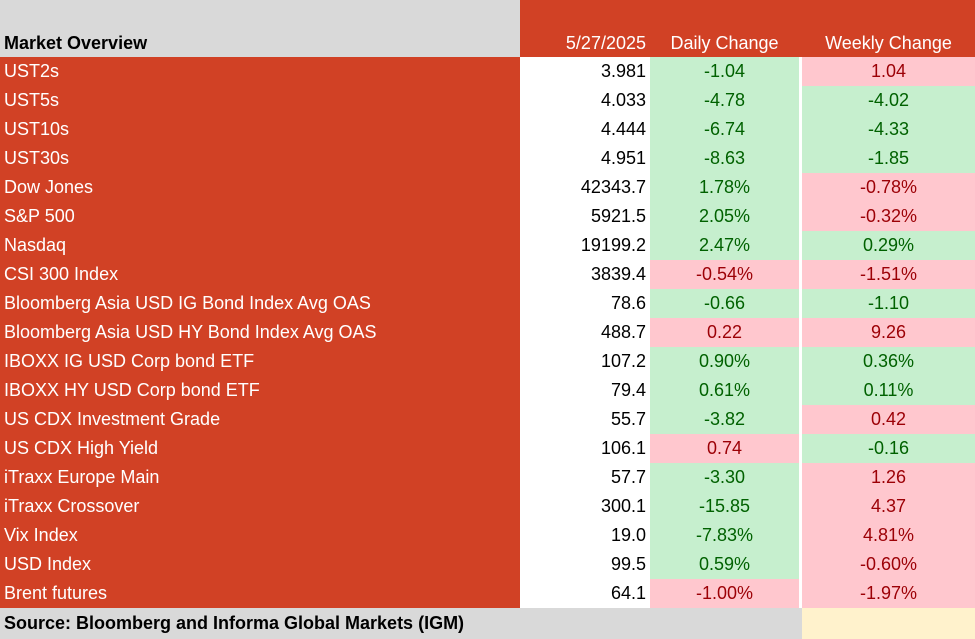 The width and height of the screenshot is (975, 639). I want to click on table-row: US CDX Investment Grade 55.7 -3.82 0.42, so click(487, 419).